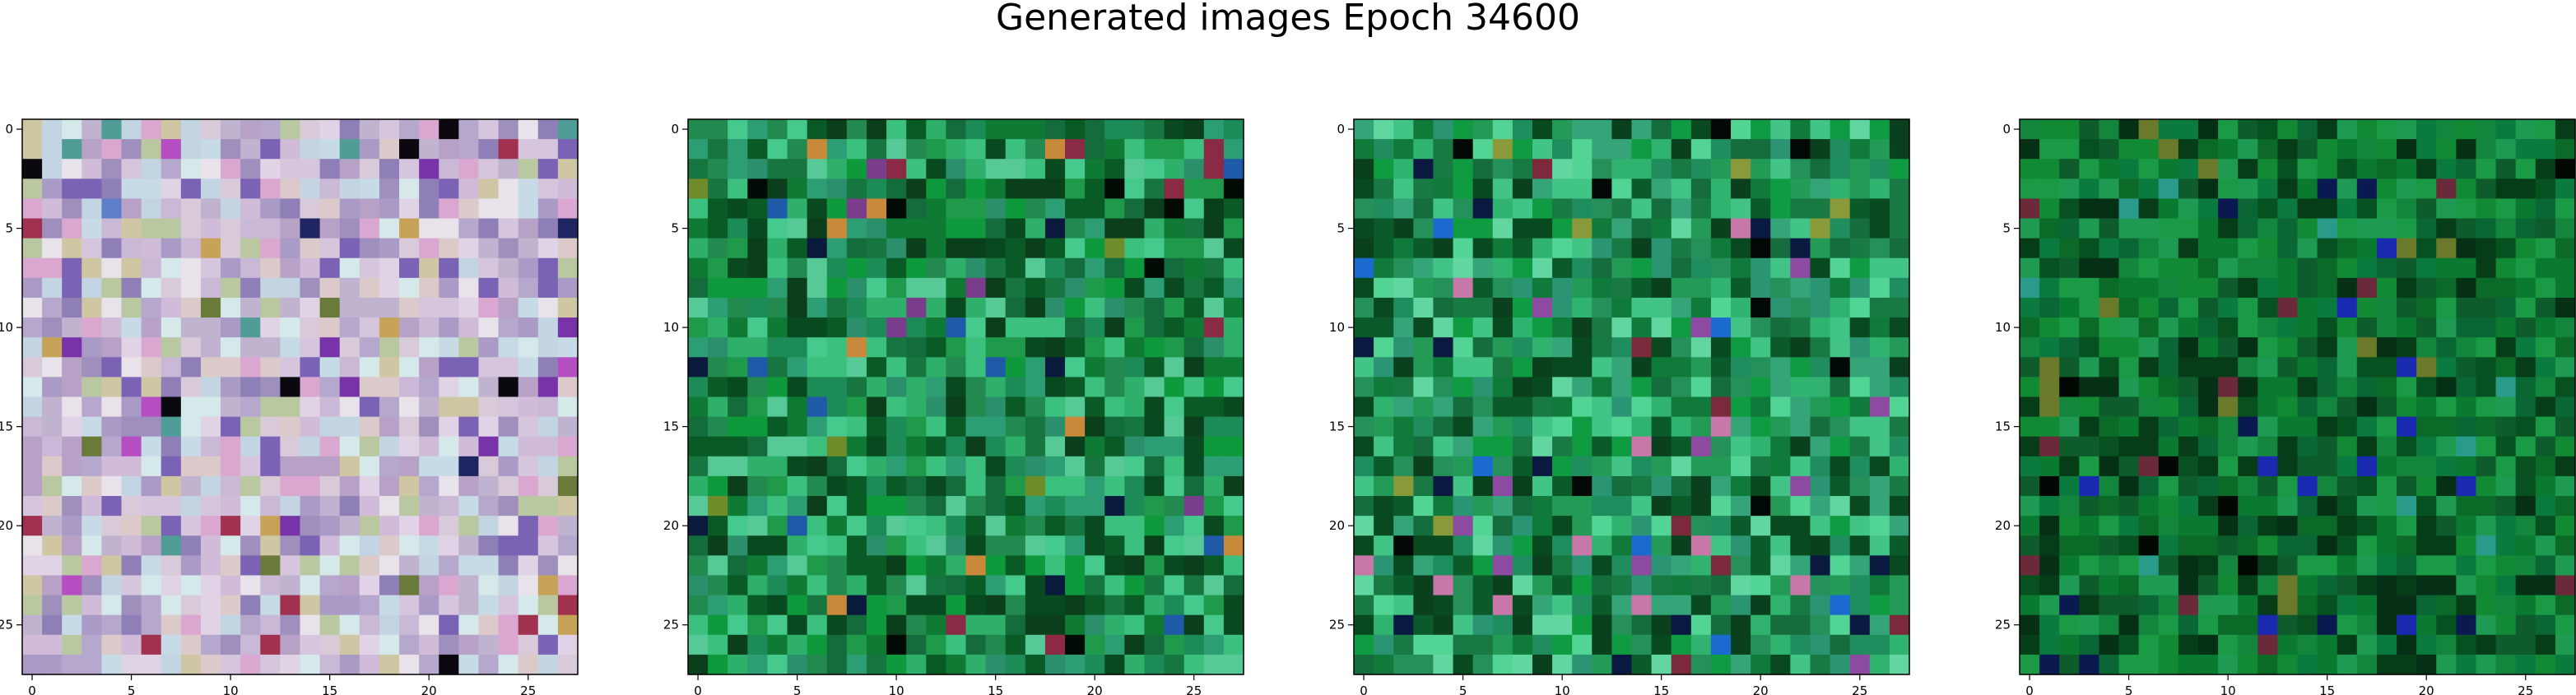 The width and height of the screenshot is (2576, 695). Describe the element at coordinates (2525, 689) in the screenshot. I see `x-tick-label: 25` at that location.